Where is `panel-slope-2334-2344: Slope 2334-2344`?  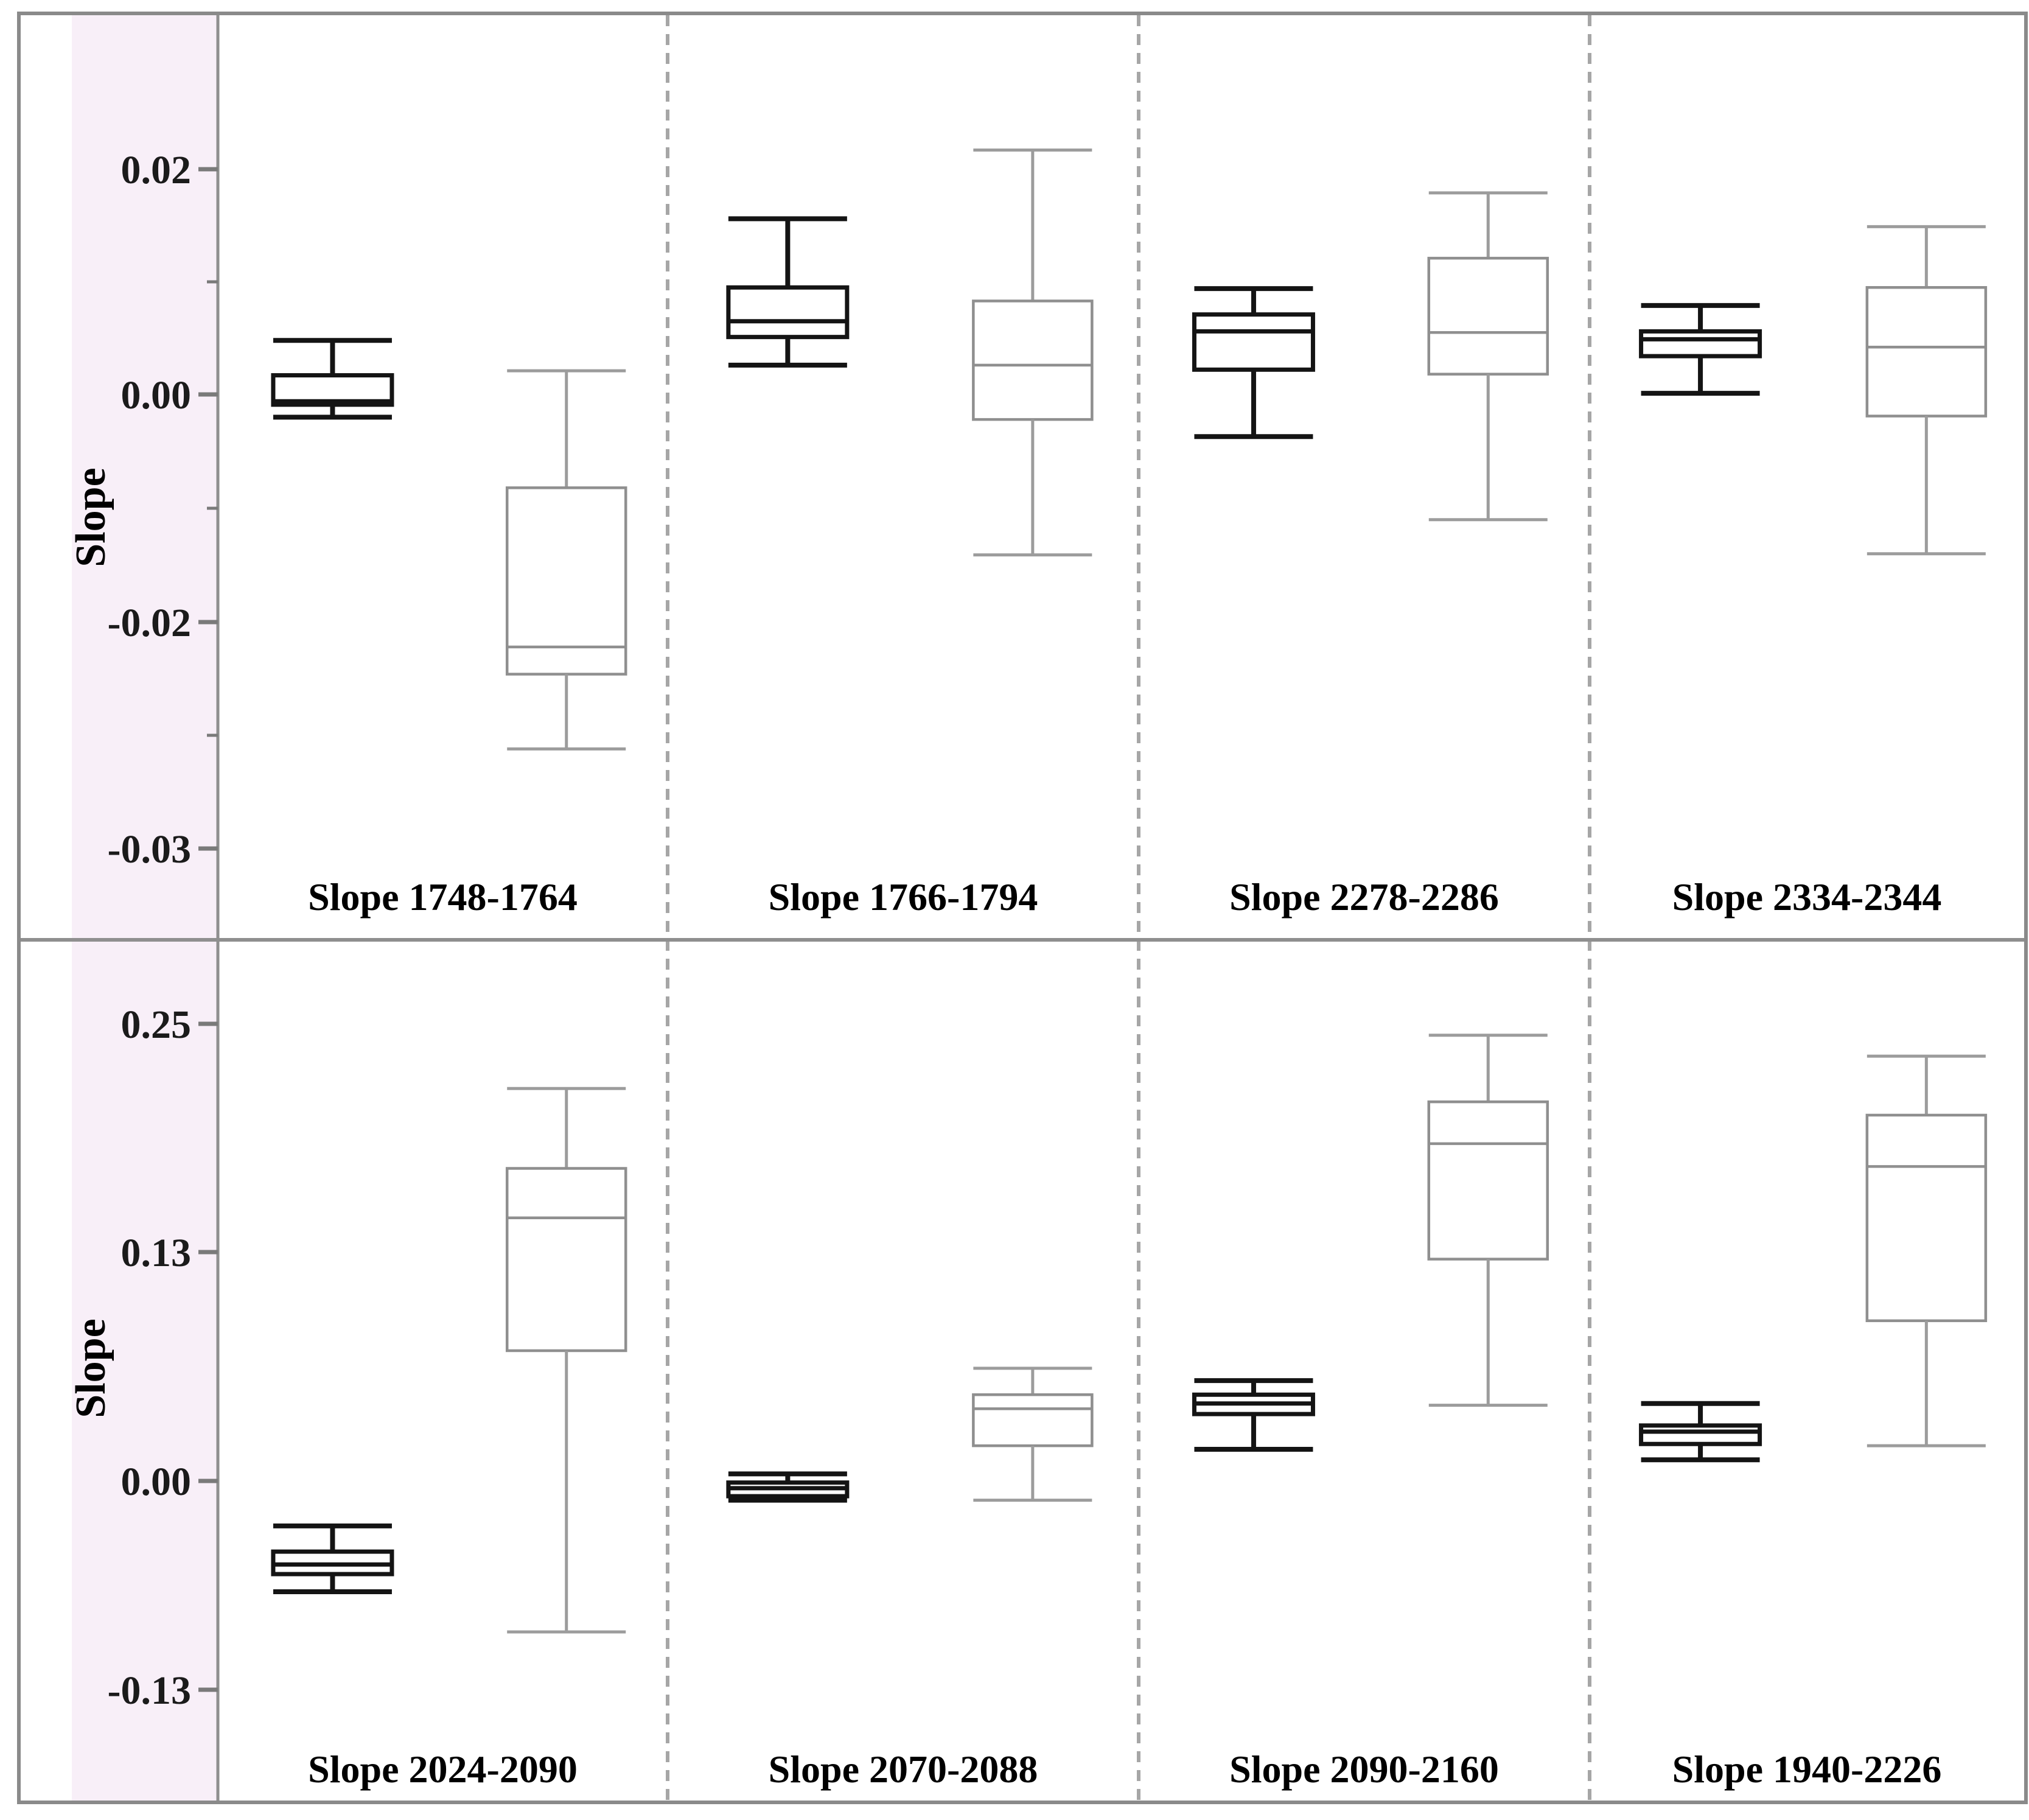
panel-slope-2334-2344: Slope 2334-2344 is located at coordinates (1813, 572).